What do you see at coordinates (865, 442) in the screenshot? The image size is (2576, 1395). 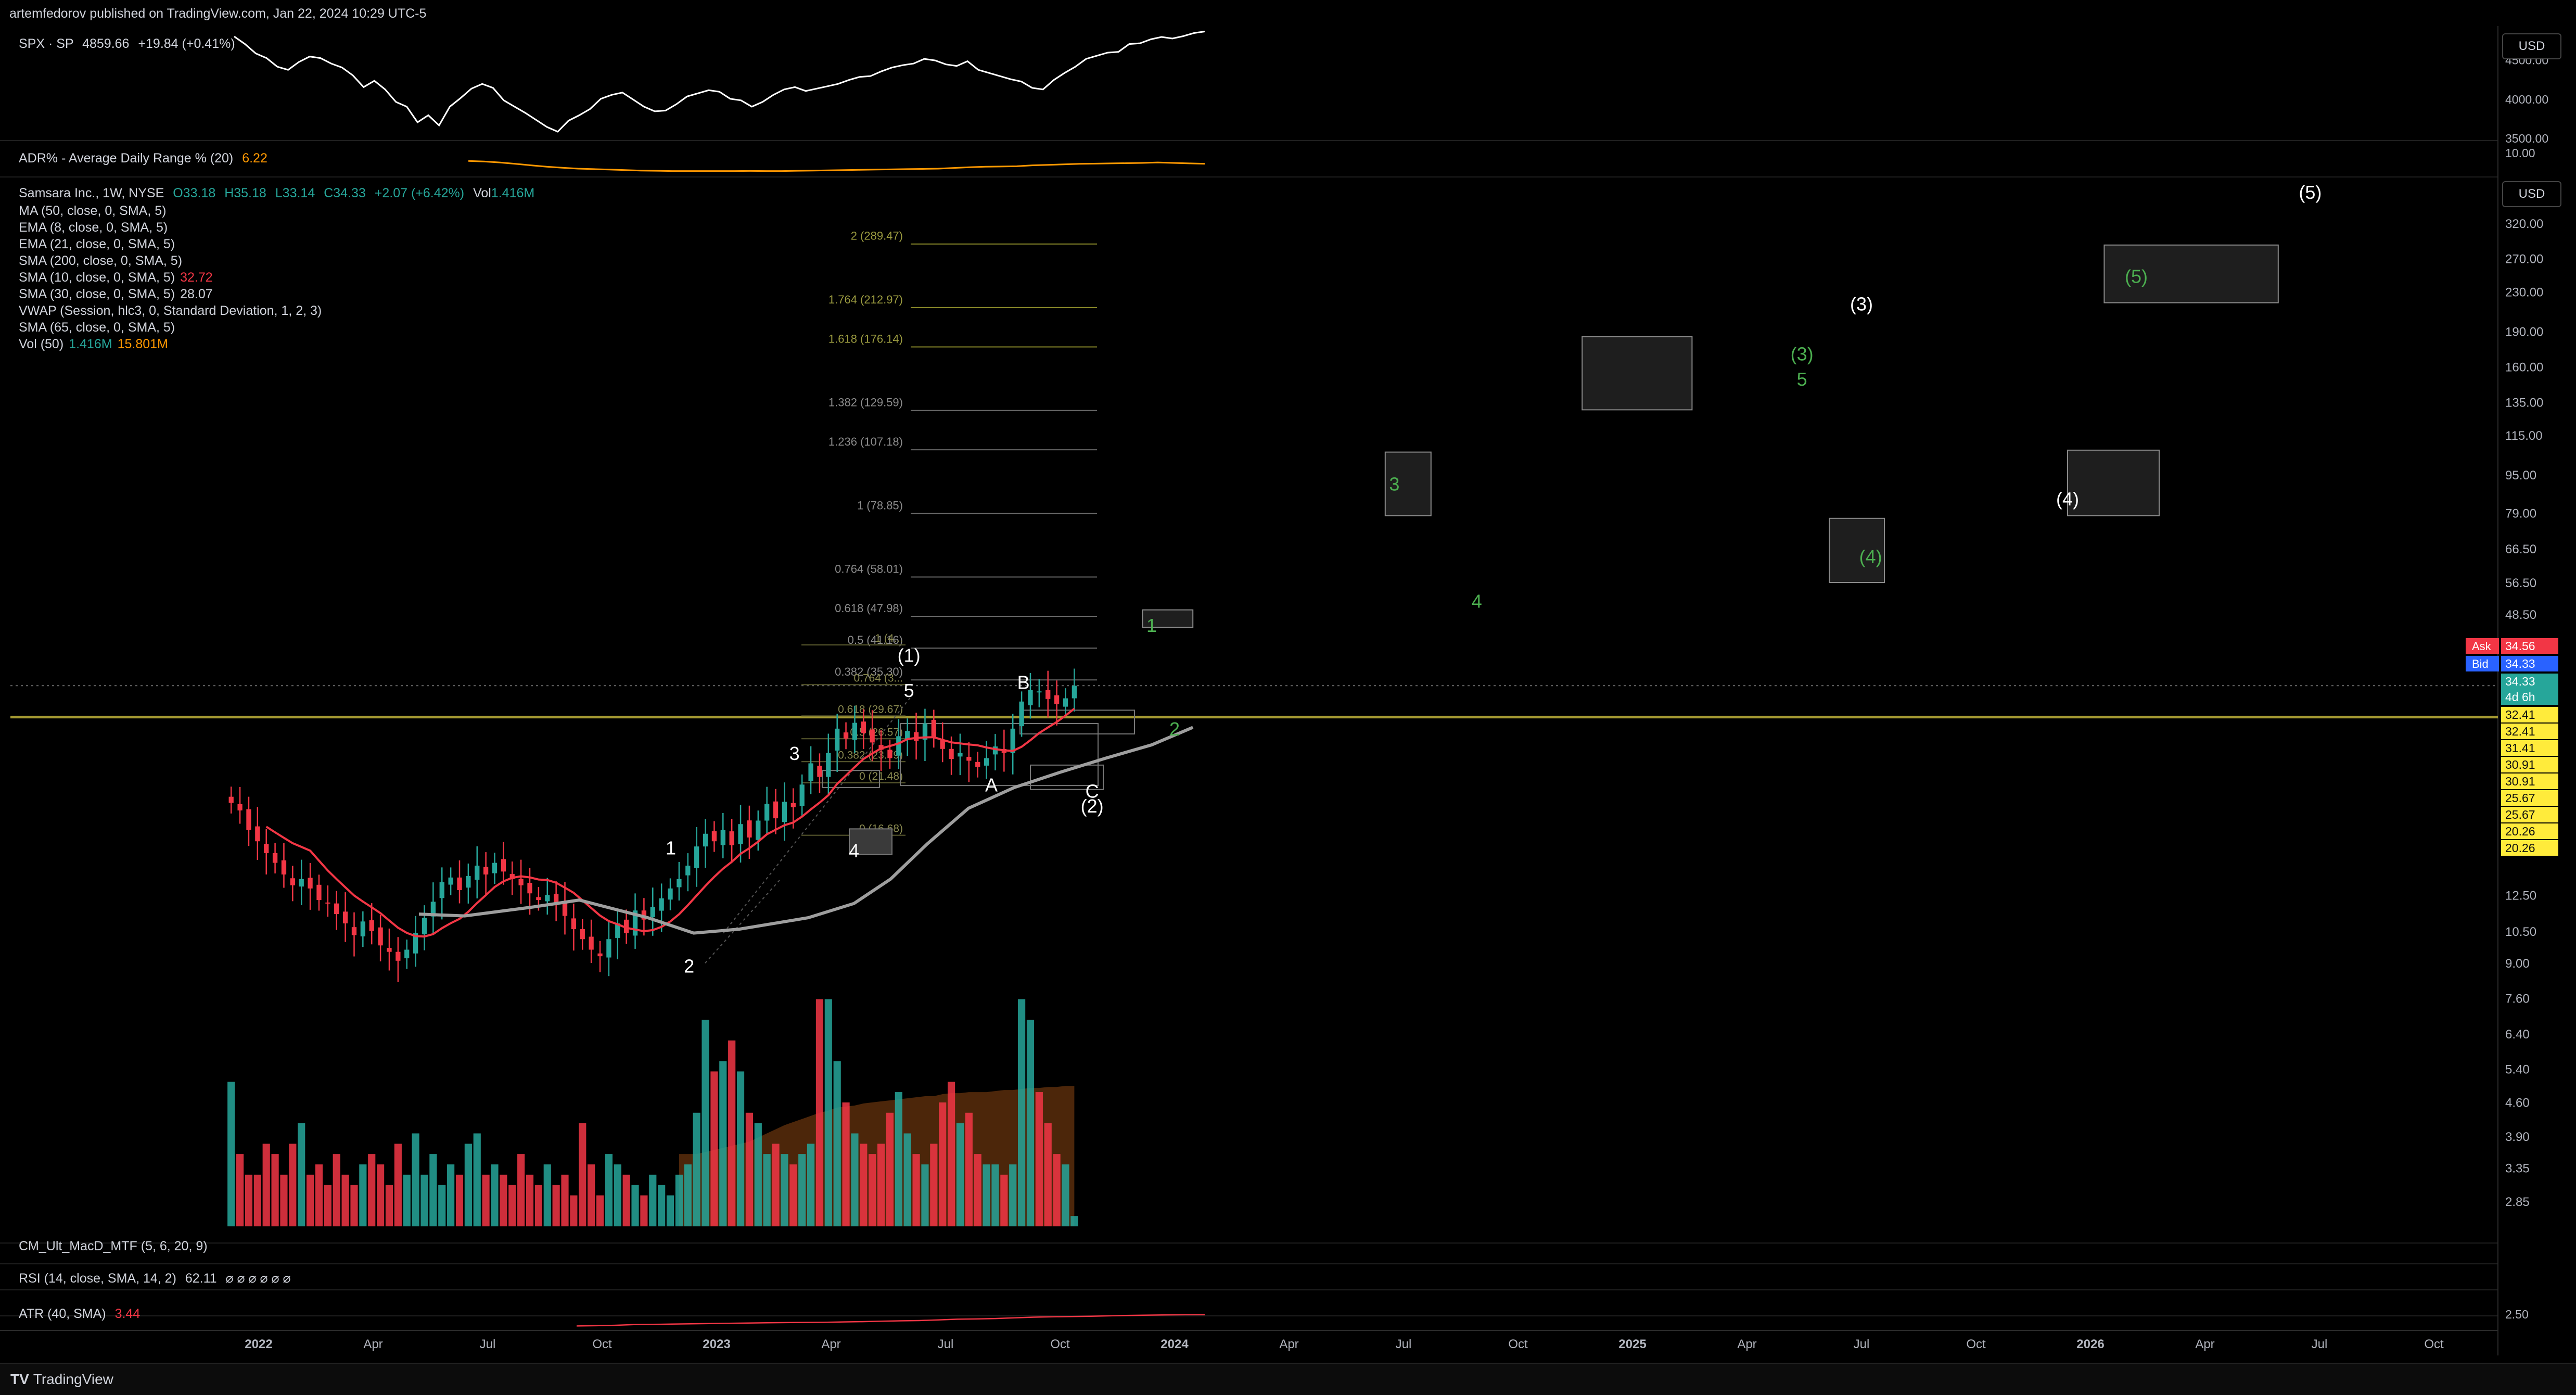 I see `fib-level-label: 1.236 (107.18)` at bounding box center [865, 442].